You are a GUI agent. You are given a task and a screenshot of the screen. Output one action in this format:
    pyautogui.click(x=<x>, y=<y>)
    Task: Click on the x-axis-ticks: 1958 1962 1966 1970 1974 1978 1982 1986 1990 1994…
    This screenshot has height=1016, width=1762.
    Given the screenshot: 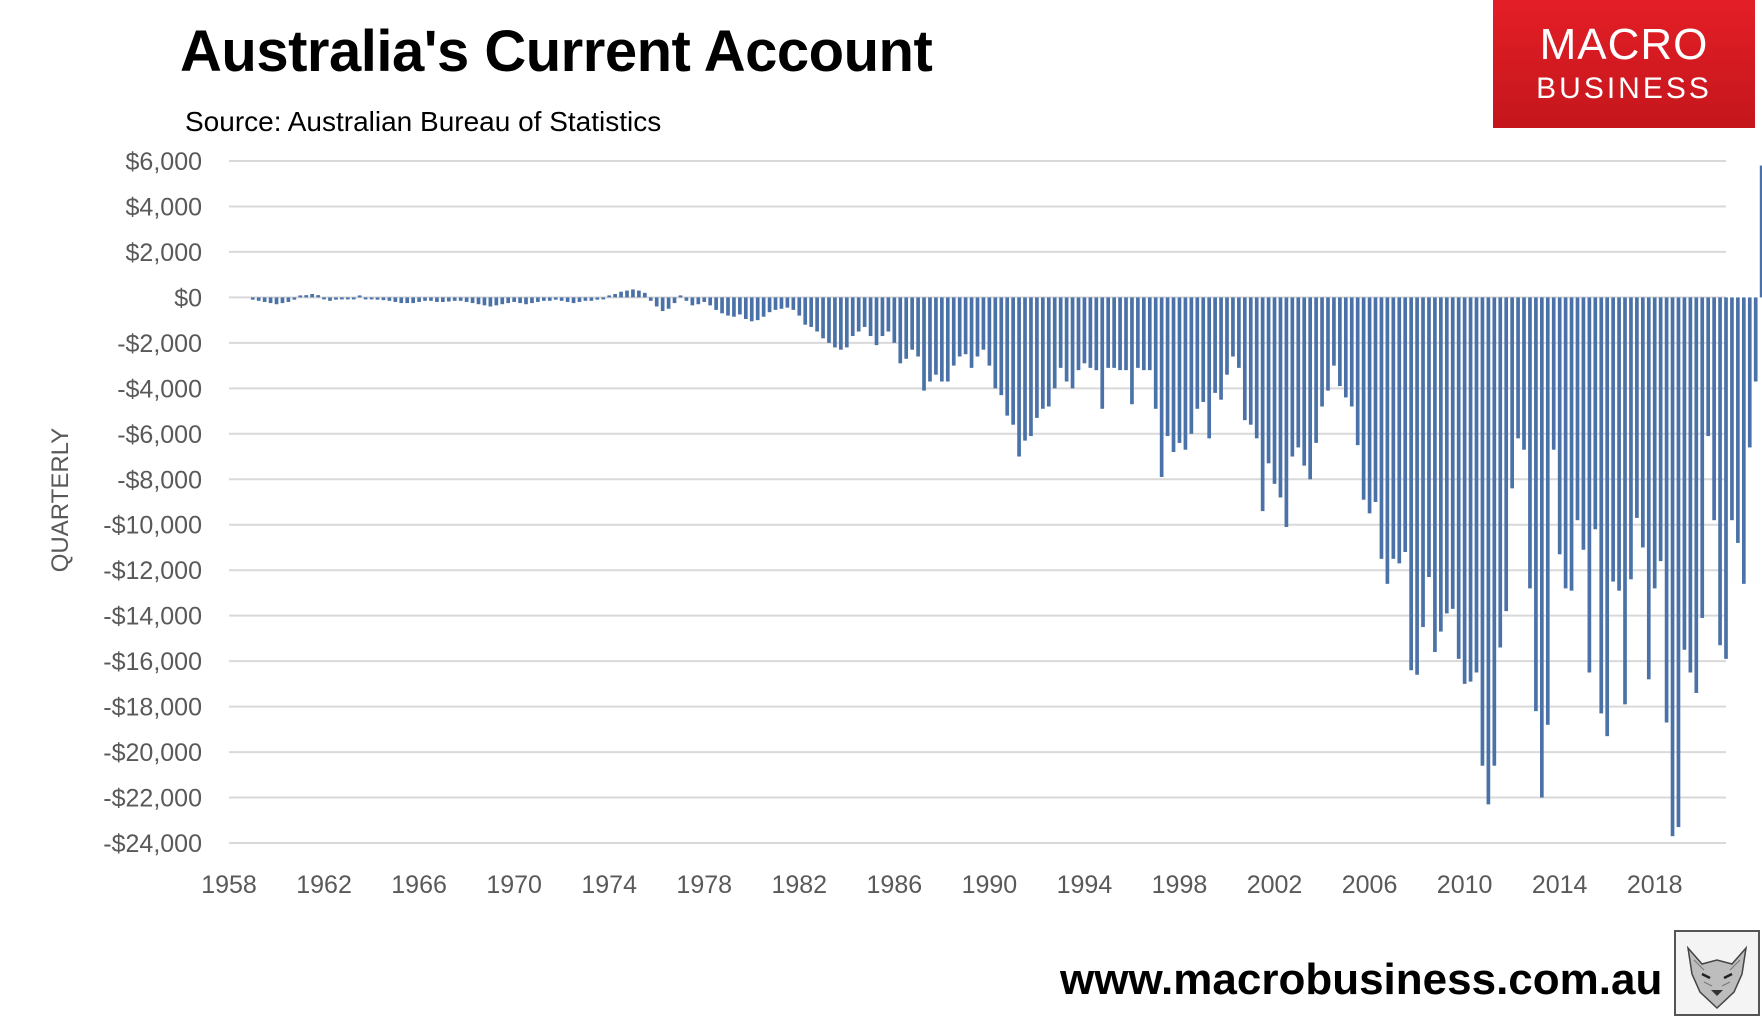 What is the action you would take?
    pyautogui.click(x=941, y=885)
    